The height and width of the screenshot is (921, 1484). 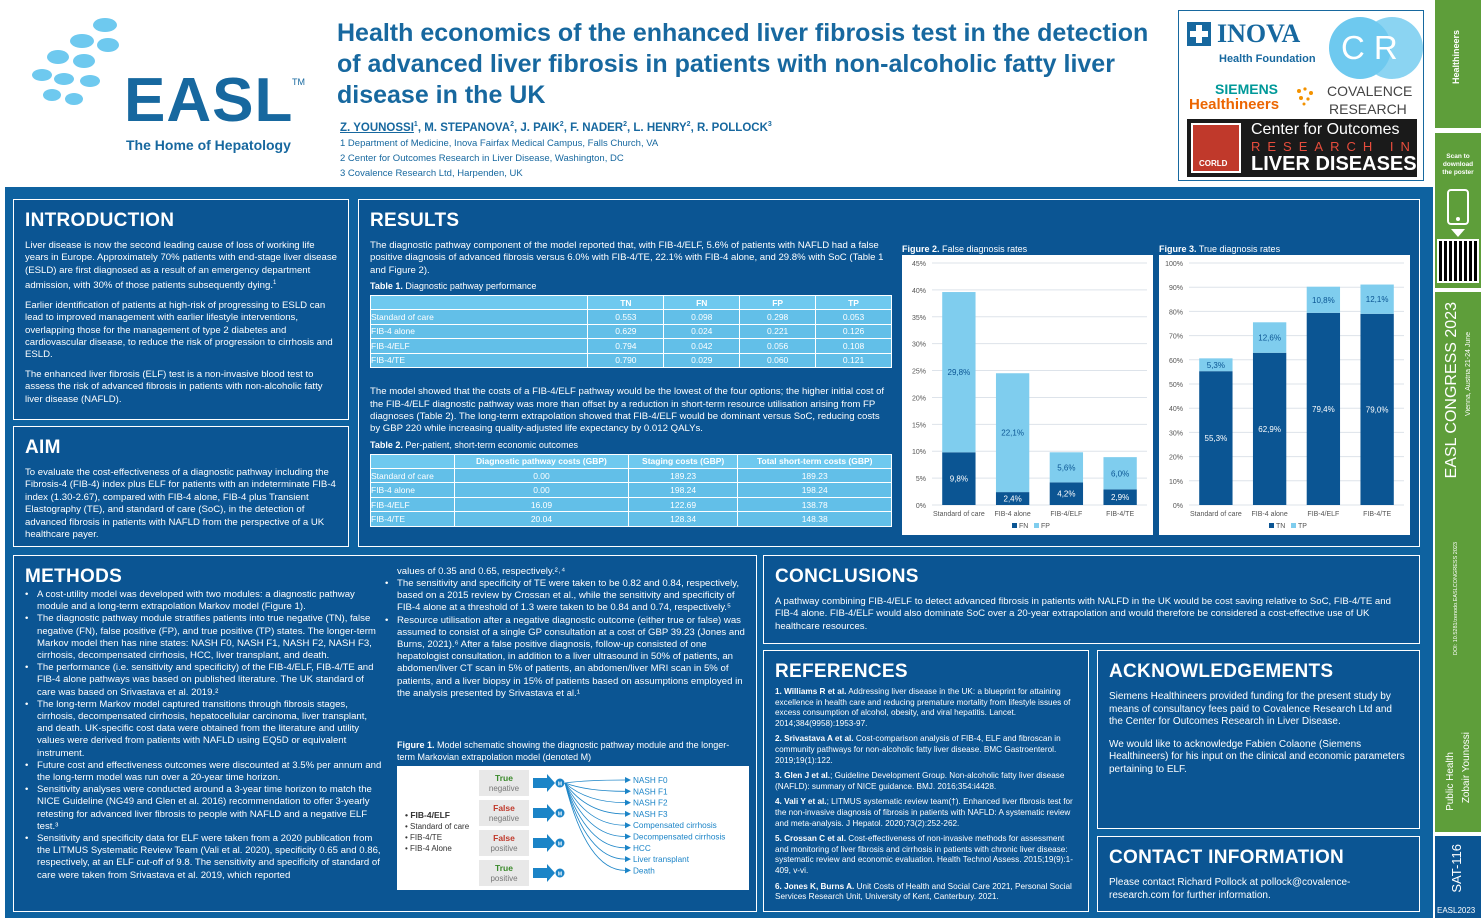 I want to click on aim-title: AIM, so click(x=43, y=447).